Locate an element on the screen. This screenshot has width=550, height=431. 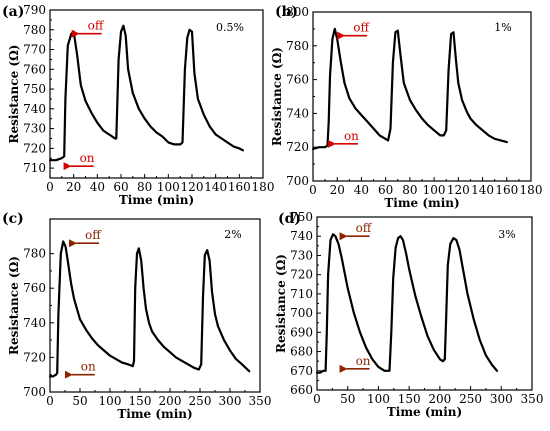
panel-label: (a) is located at coordinates (13, 12).